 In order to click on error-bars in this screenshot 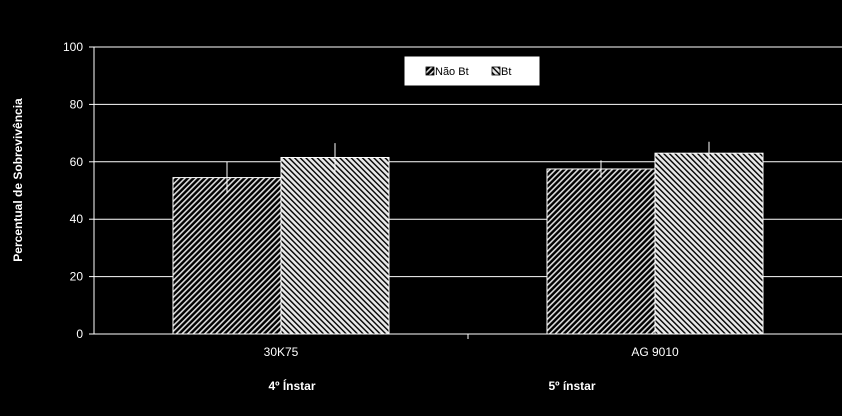, I will do `click(468, 167)`.